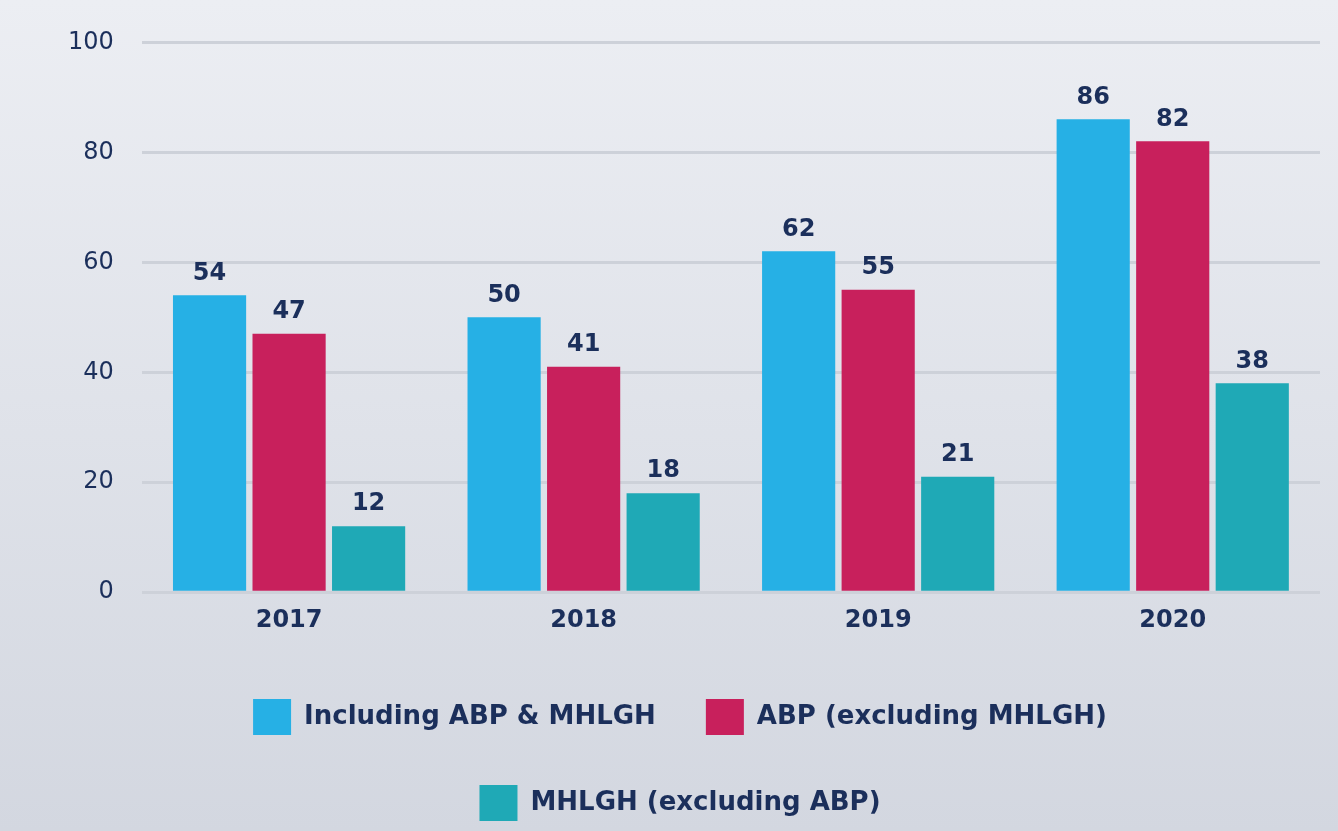  I want to click on data-label: 12, so click(368, 502).